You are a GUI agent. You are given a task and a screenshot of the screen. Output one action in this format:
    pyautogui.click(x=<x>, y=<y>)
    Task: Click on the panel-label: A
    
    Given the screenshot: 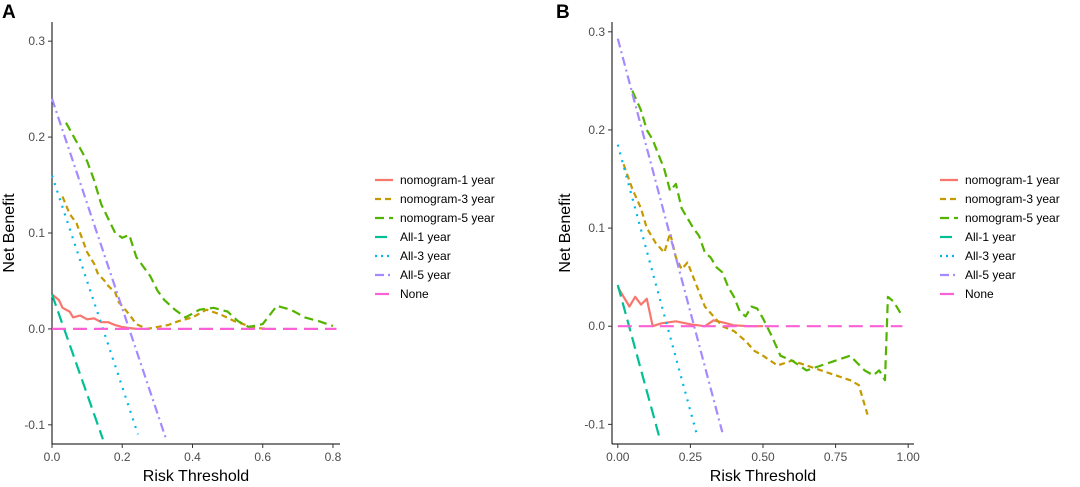 What is the action you would take?
    pyautogui.click(x=9, y=12)
    